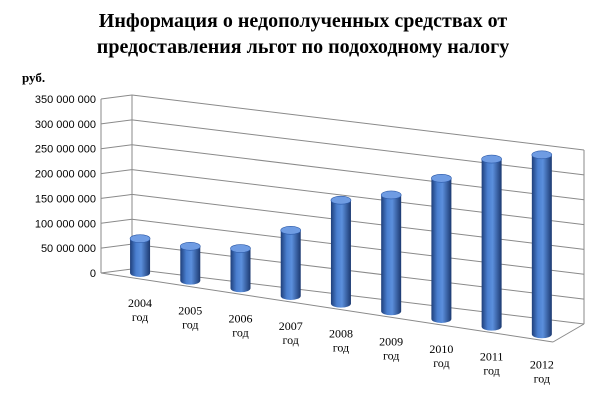 The image size is (606, 413). What do you see at coordinates (241, 318) in the screenshot?
I see `x-tick-label-year: 2006` at bounding box center [241, 318].